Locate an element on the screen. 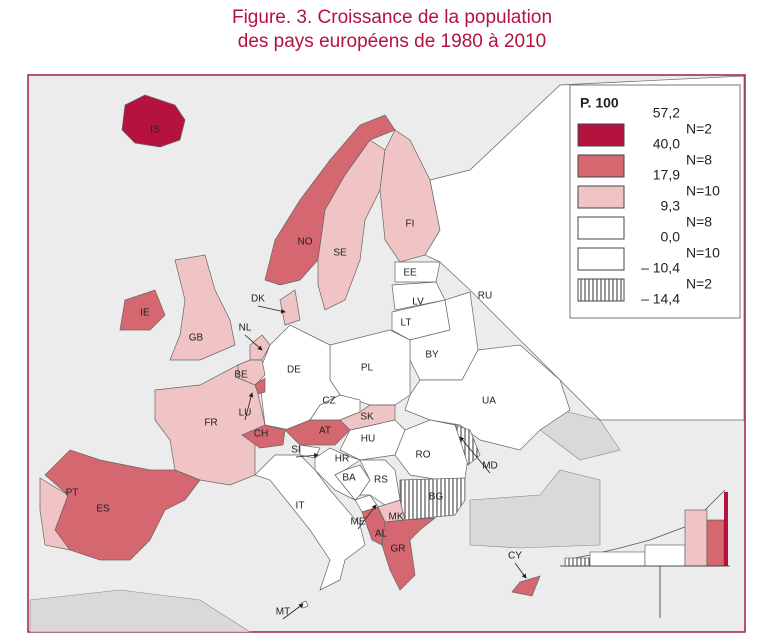 The image size is (784, 640). country-label: ES is located at coordinates (103, 509).